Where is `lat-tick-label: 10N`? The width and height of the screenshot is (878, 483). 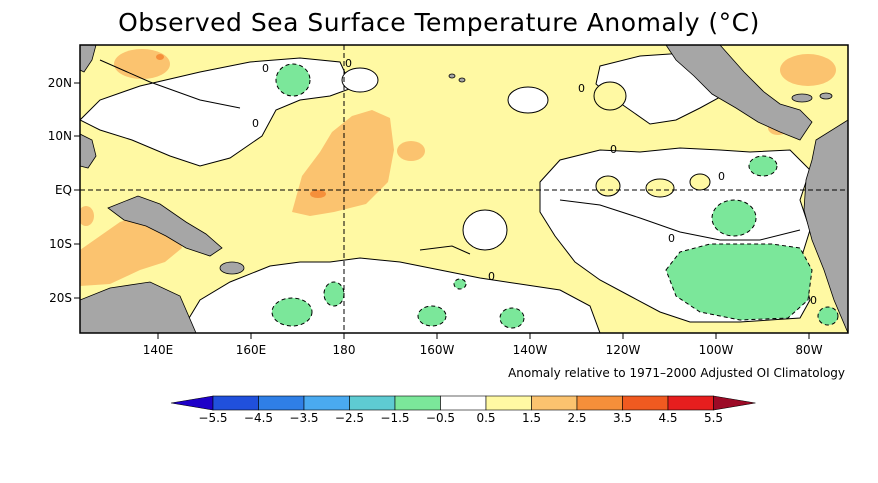
lat-tick-label: 10N is located at coordinates (60, 136).